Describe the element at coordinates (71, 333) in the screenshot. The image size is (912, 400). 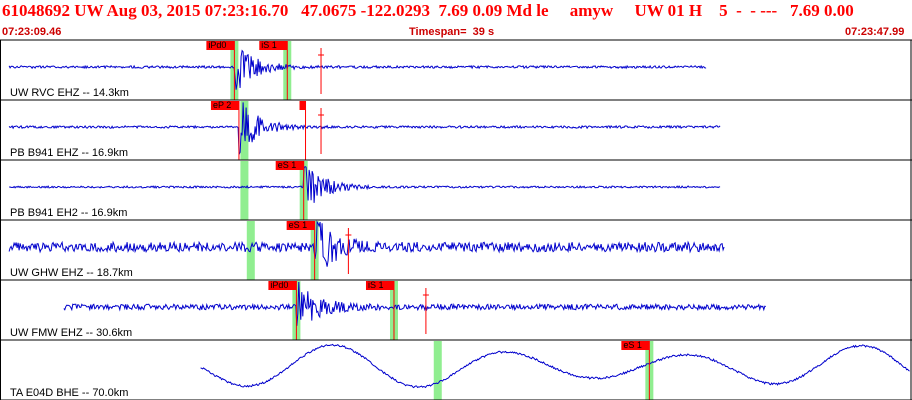
I see `station-channel-label: UW FMW EHZ -- 30.6km` at that location.